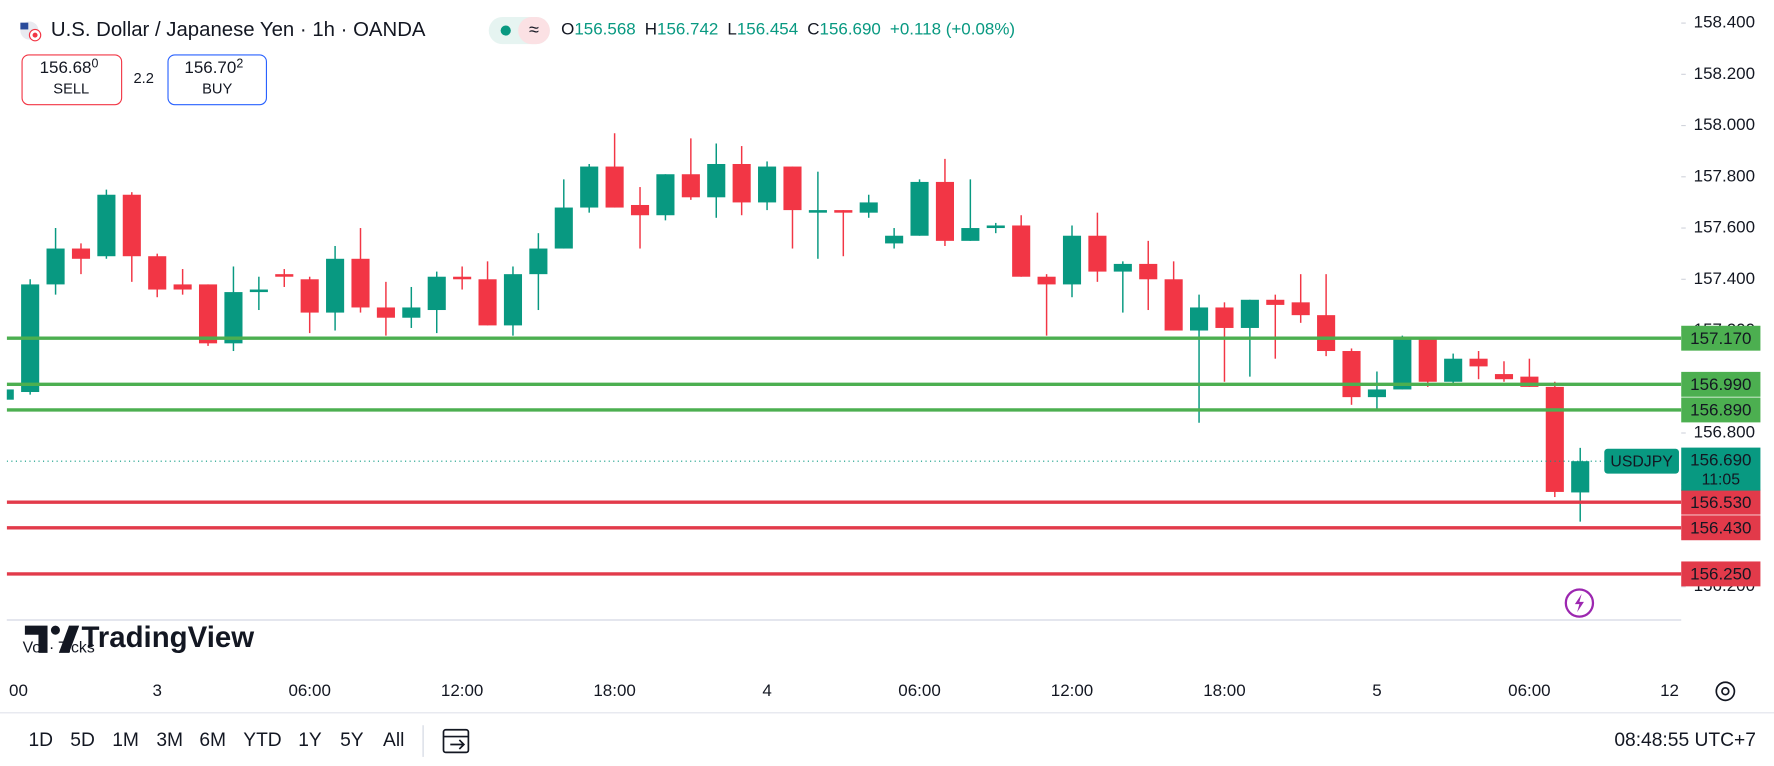 This screenshot has height=766, width=1774. I want to click on x-tick-label: 4, so click(766, 690).